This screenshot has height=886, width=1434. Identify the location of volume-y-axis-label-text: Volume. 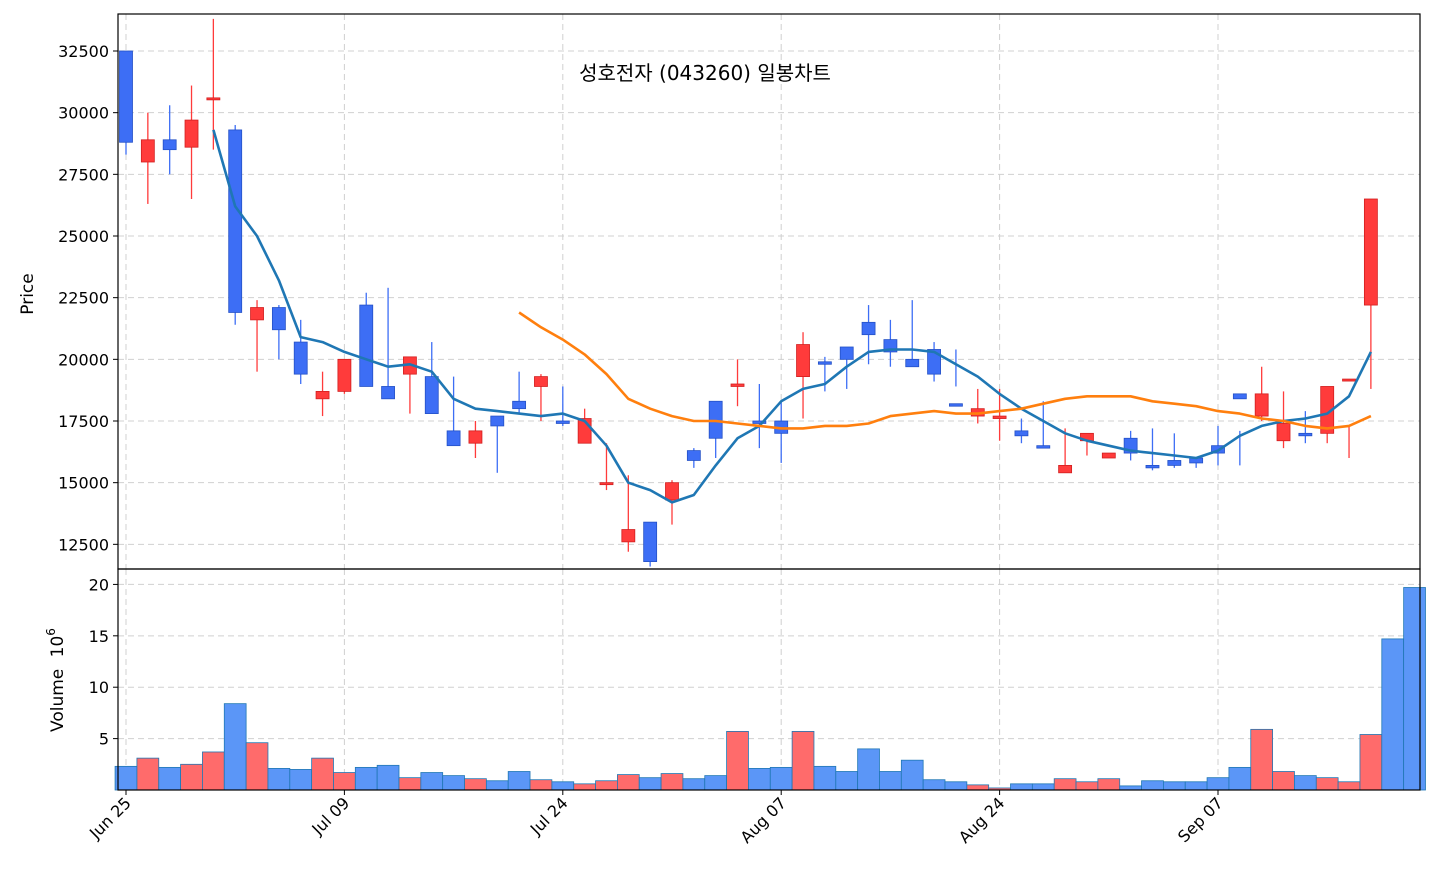
(58, 700).